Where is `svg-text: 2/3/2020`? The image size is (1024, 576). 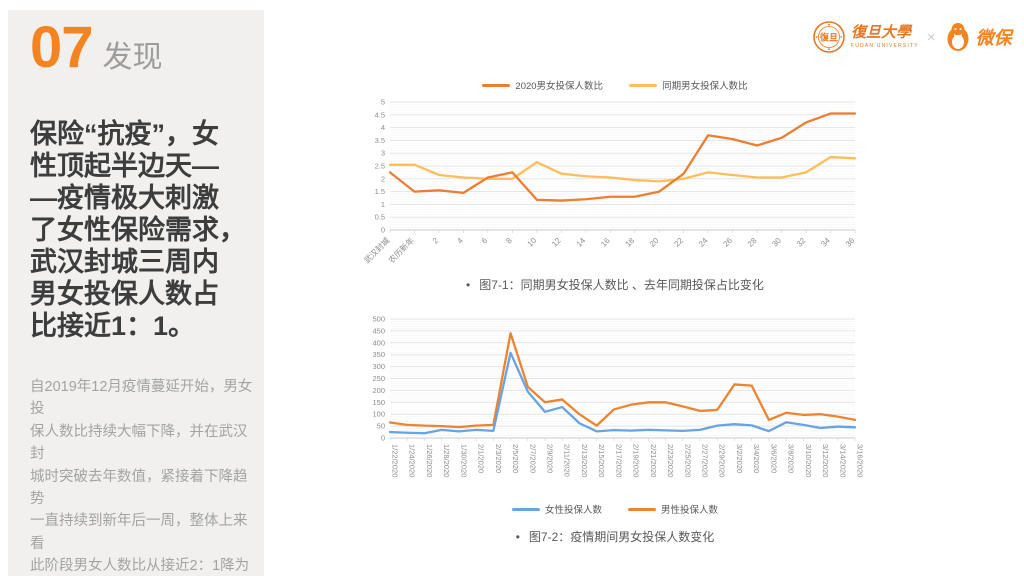
svg-text: 2/3/2020 is located at coordinates (498, 458).